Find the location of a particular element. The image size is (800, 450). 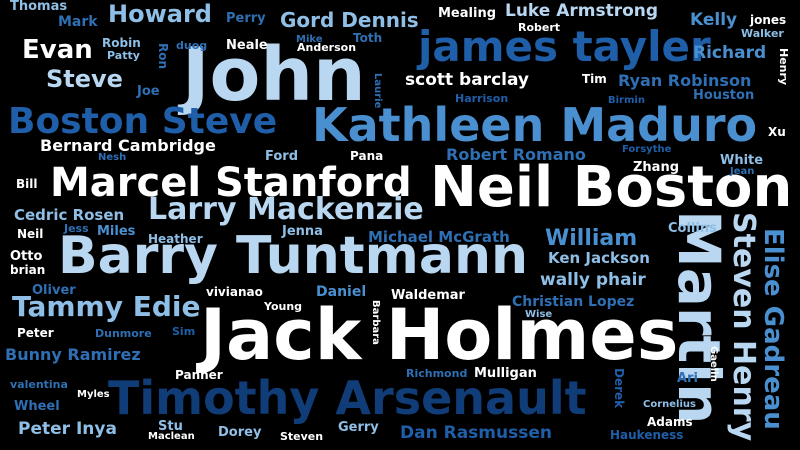

word-cloud-word: Dorey is located at coordinates (240, 432).